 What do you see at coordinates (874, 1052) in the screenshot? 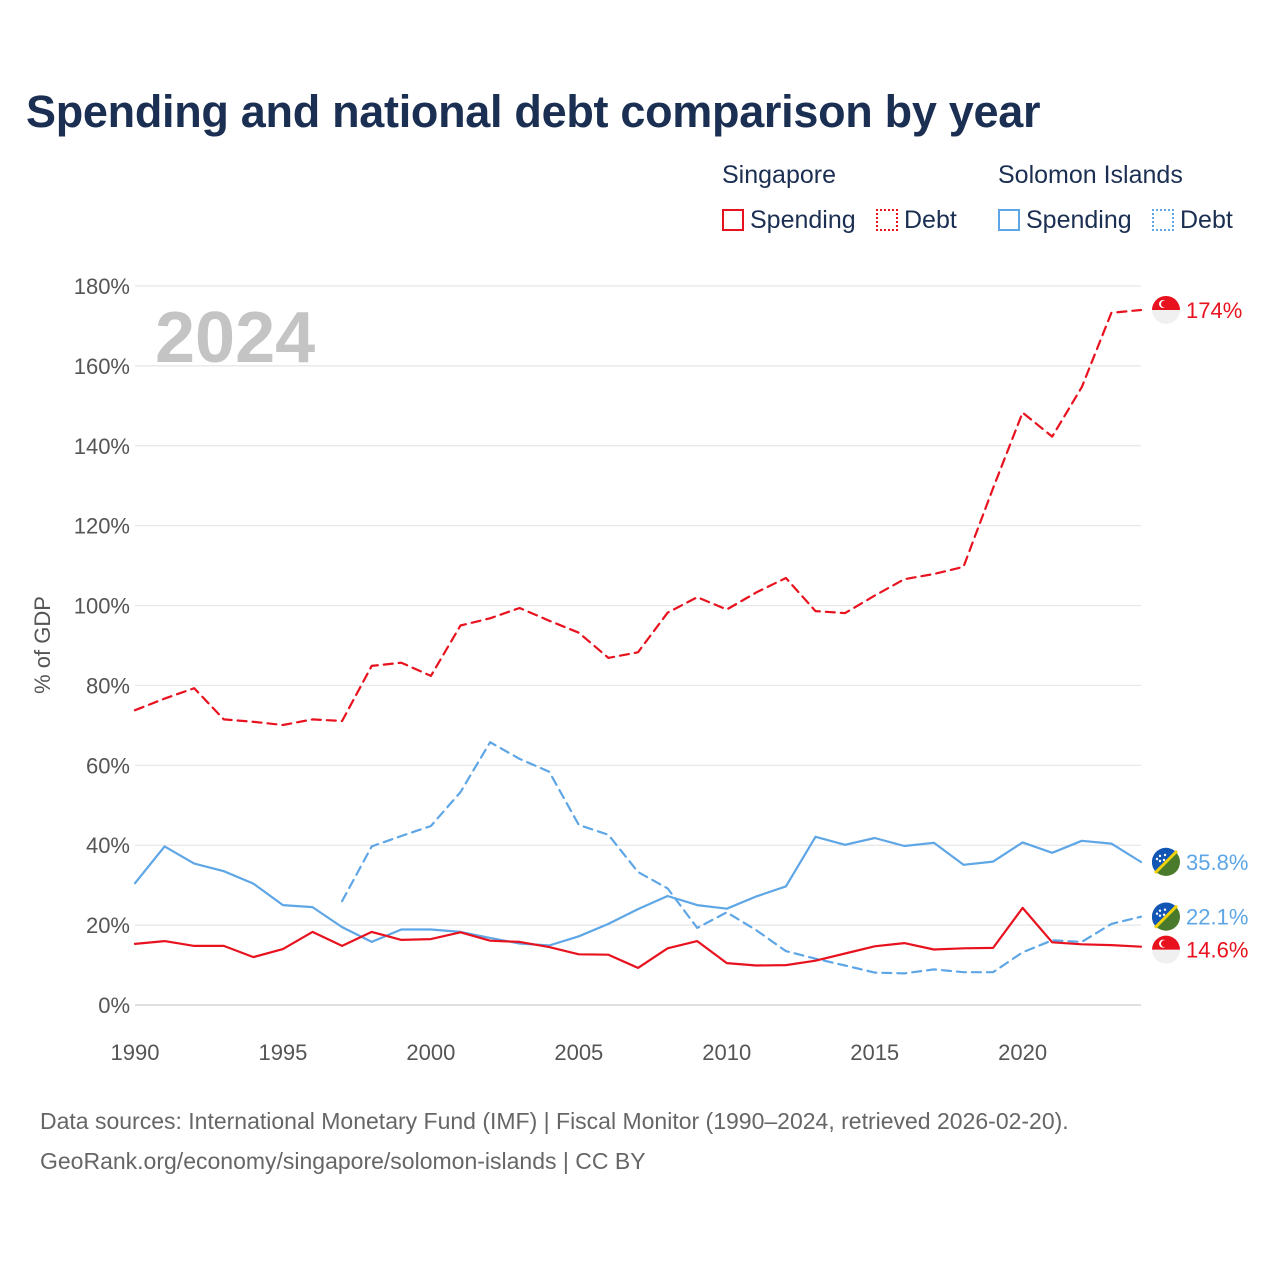
I see `x-tick-label: 2015` at bounding box center [874, 1052].